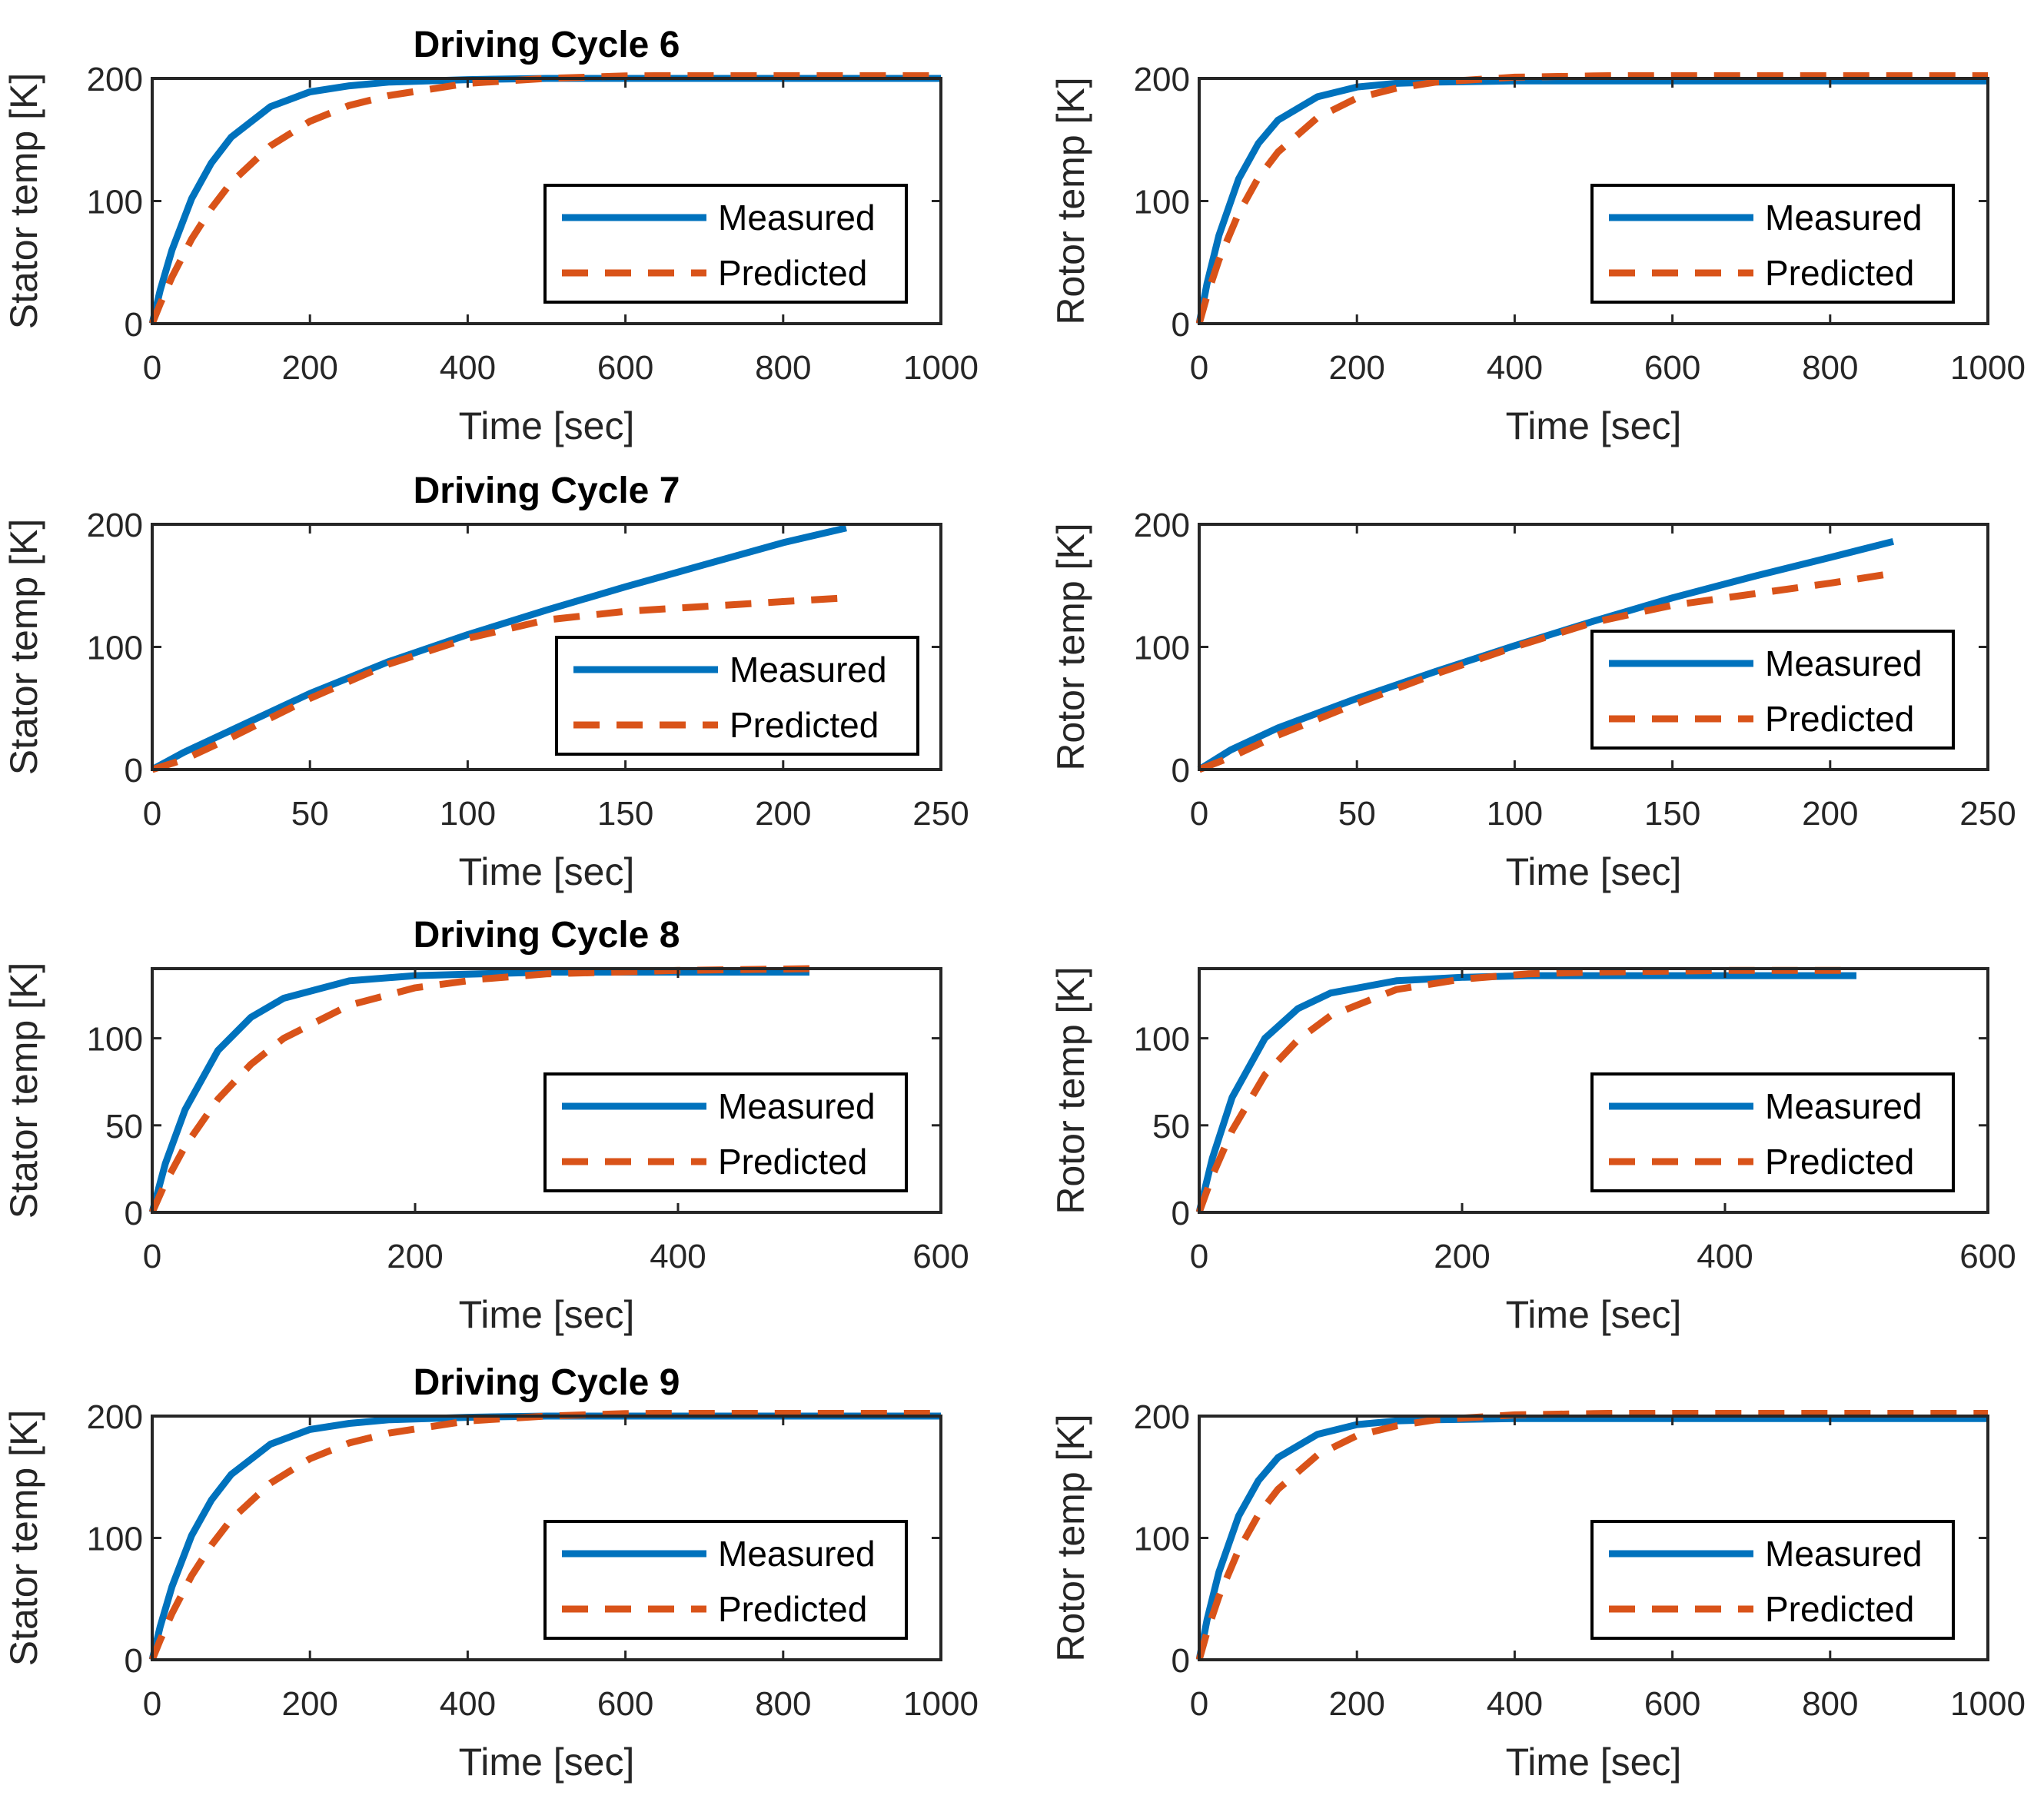  I want to click on chart-title: Driving Cycle 8, so click(547, 935).